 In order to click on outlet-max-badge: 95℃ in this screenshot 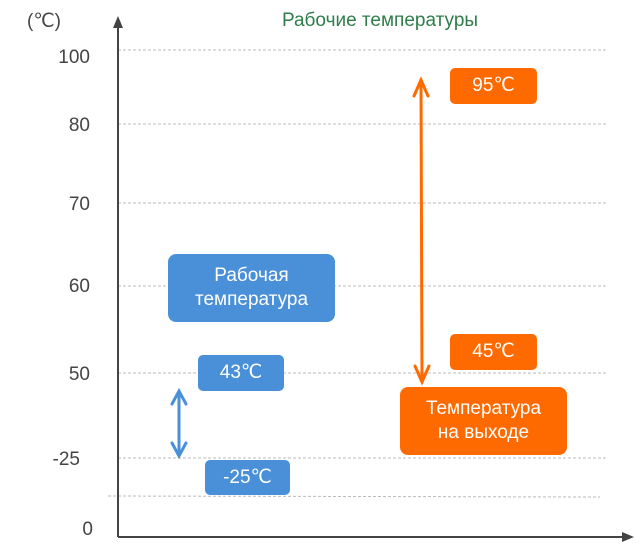, I will do `click(493, 86)`.